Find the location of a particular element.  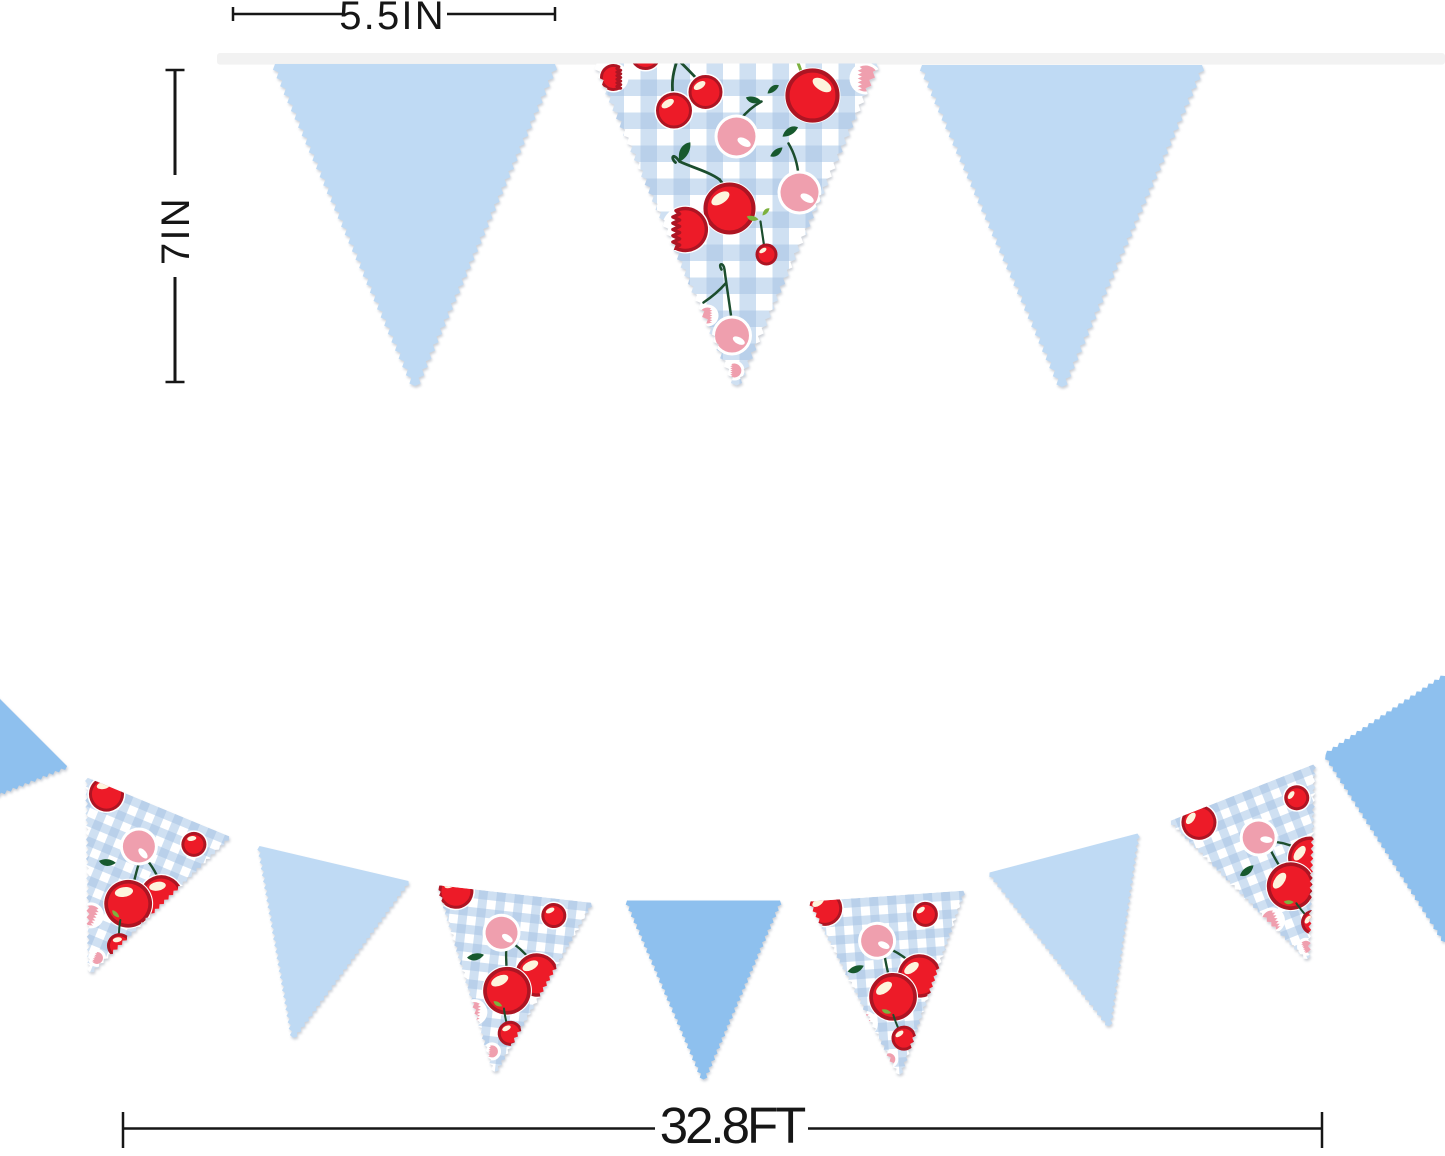

svg-text: 7IN is located at coordinates (176, 230).